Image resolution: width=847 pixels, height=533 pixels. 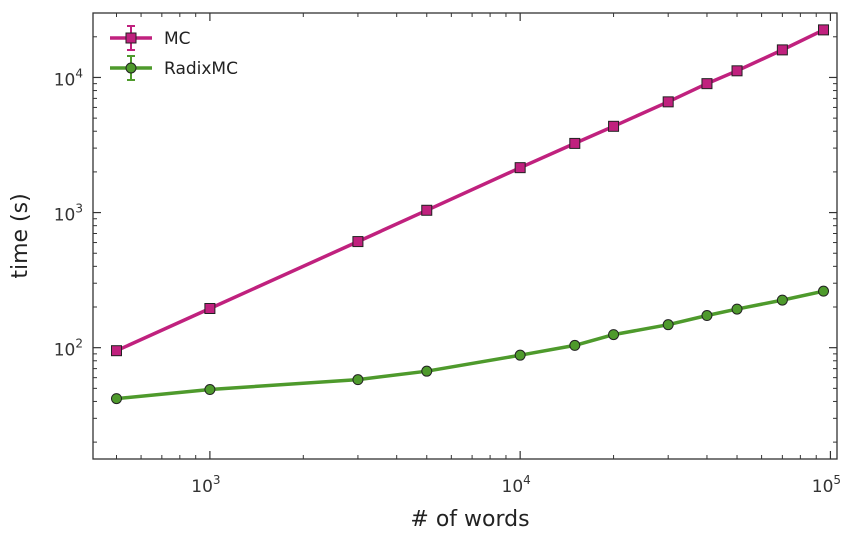 What do you see at coordinates (177, 39) in the screenshot?
I see `legend-label-mc: MC` at bounding box center [177, 39].